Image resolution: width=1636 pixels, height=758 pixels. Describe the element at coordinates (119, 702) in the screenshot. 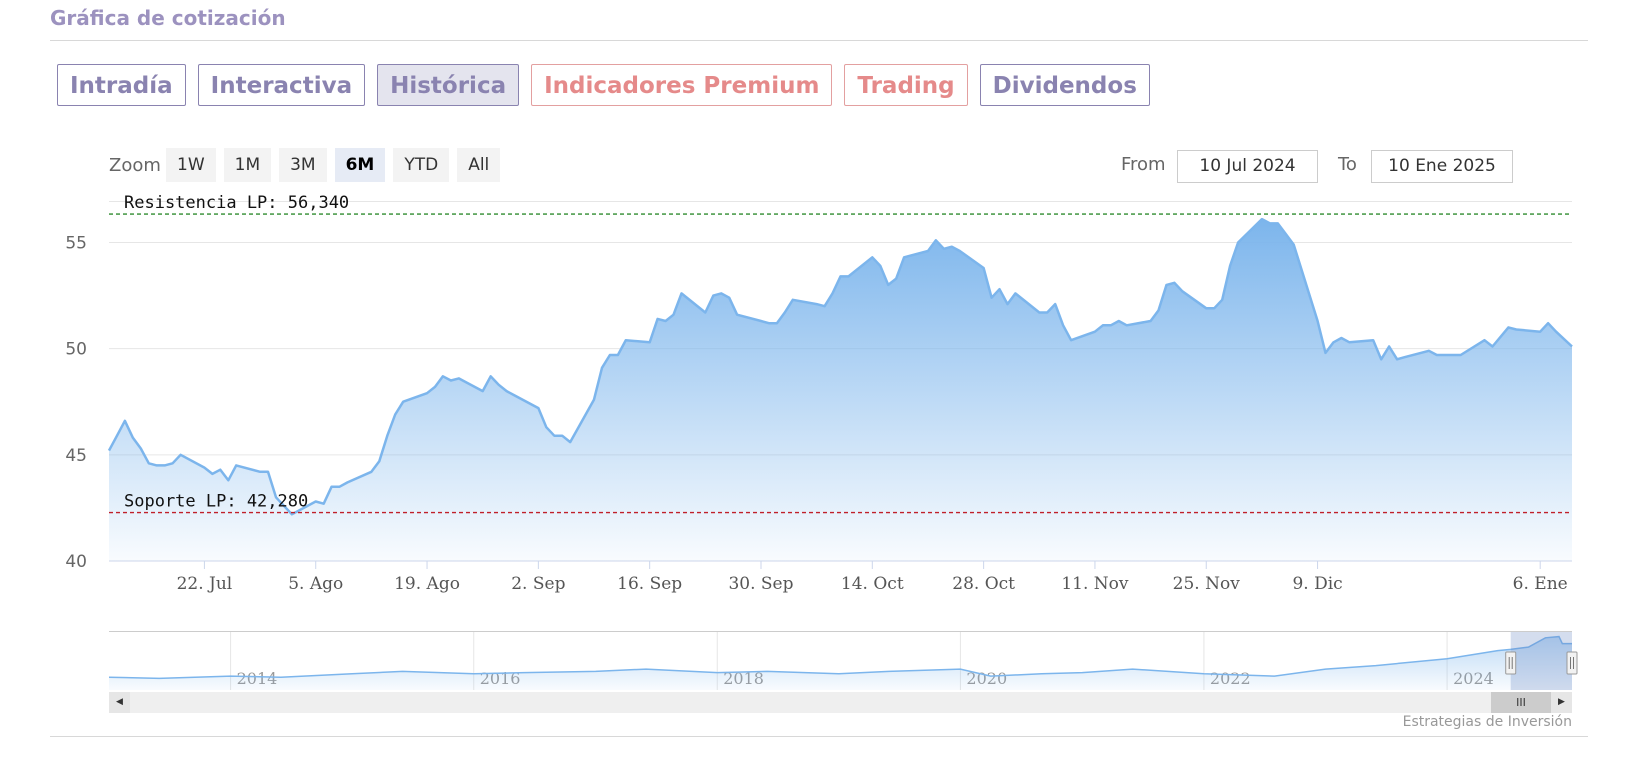

I see `scroll-left-button: ◀` at that location.